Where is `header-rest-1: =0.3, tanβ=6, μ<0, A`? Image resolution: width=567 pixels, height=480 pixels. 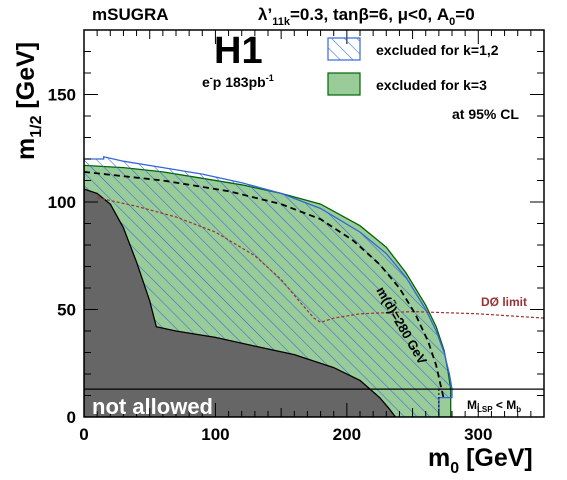
header-rest-1: =0.3, tanβ=6, μ<0, A is located at coordinates (369, 14).